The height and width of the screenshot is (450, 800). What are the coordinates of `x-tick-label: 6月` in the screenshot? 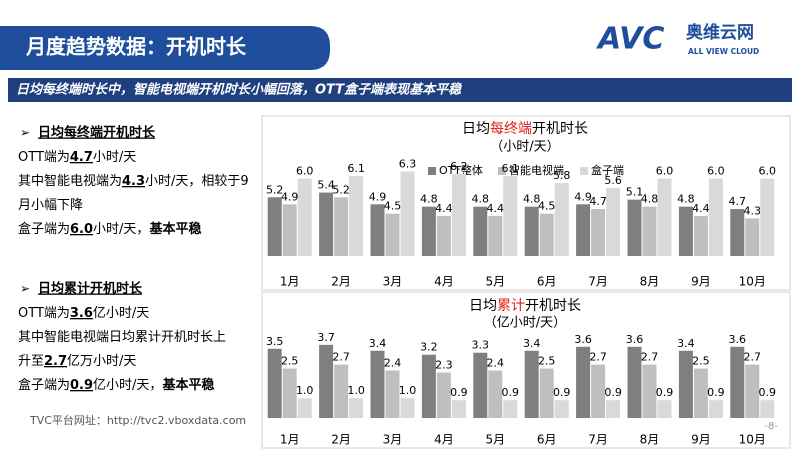 It's located at (547, 282).